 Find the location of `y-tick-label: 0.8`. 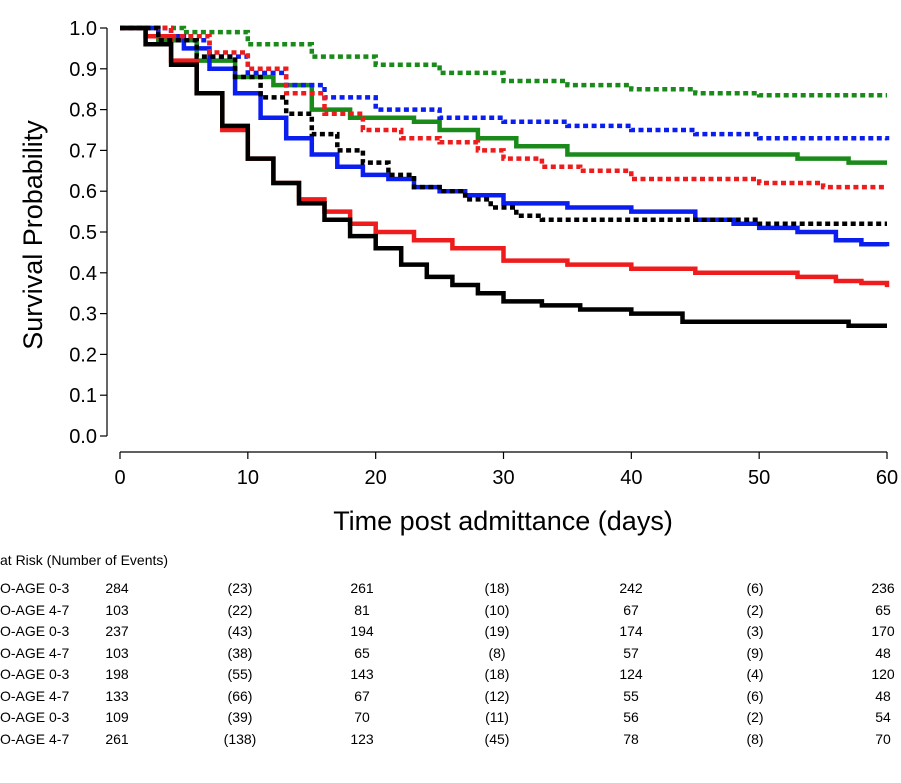

y-tick-label: 0.8 is located at coordinates (83, 111).